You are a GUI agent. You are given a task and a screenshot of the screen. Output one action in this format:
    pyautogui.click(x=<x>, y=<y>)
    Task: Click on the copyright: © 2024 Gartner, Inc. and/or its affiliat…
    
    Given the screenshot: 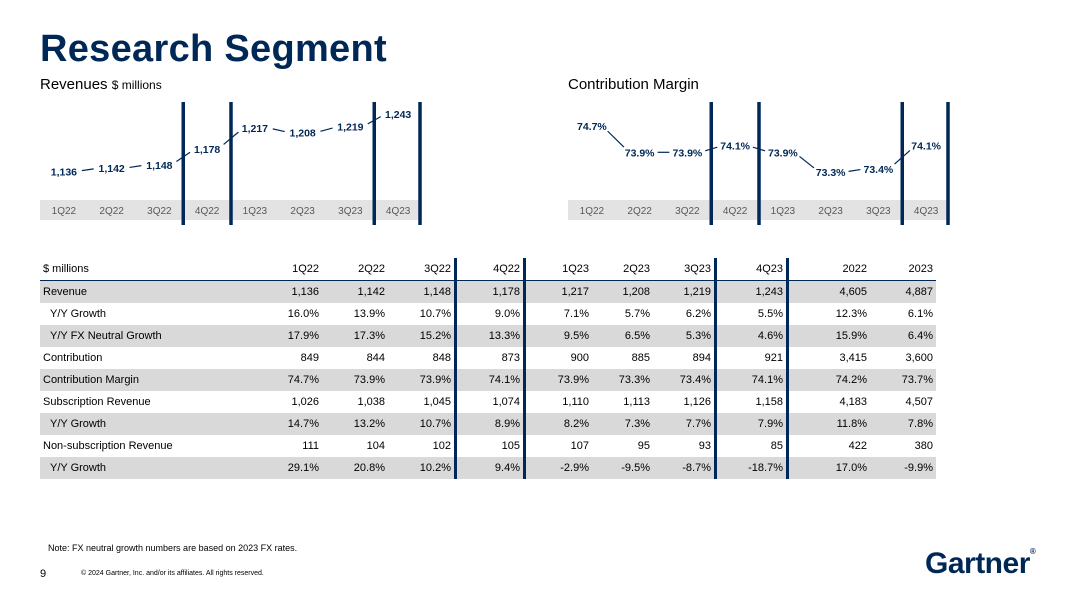 What is the action you would take?
    pyautogui.click(x=172, y=573)
    